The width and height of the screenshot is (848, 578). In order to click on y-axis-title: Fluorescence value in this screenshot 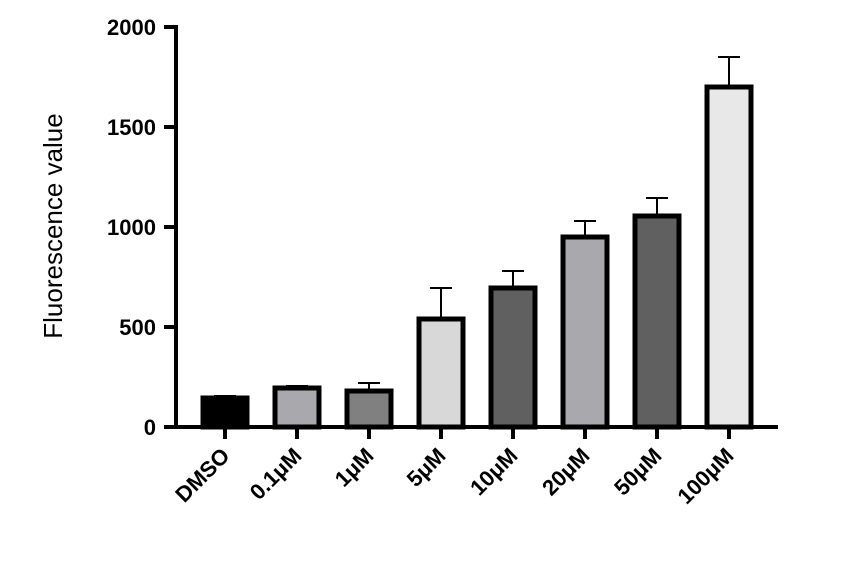, I will do `click(53, 225)`.